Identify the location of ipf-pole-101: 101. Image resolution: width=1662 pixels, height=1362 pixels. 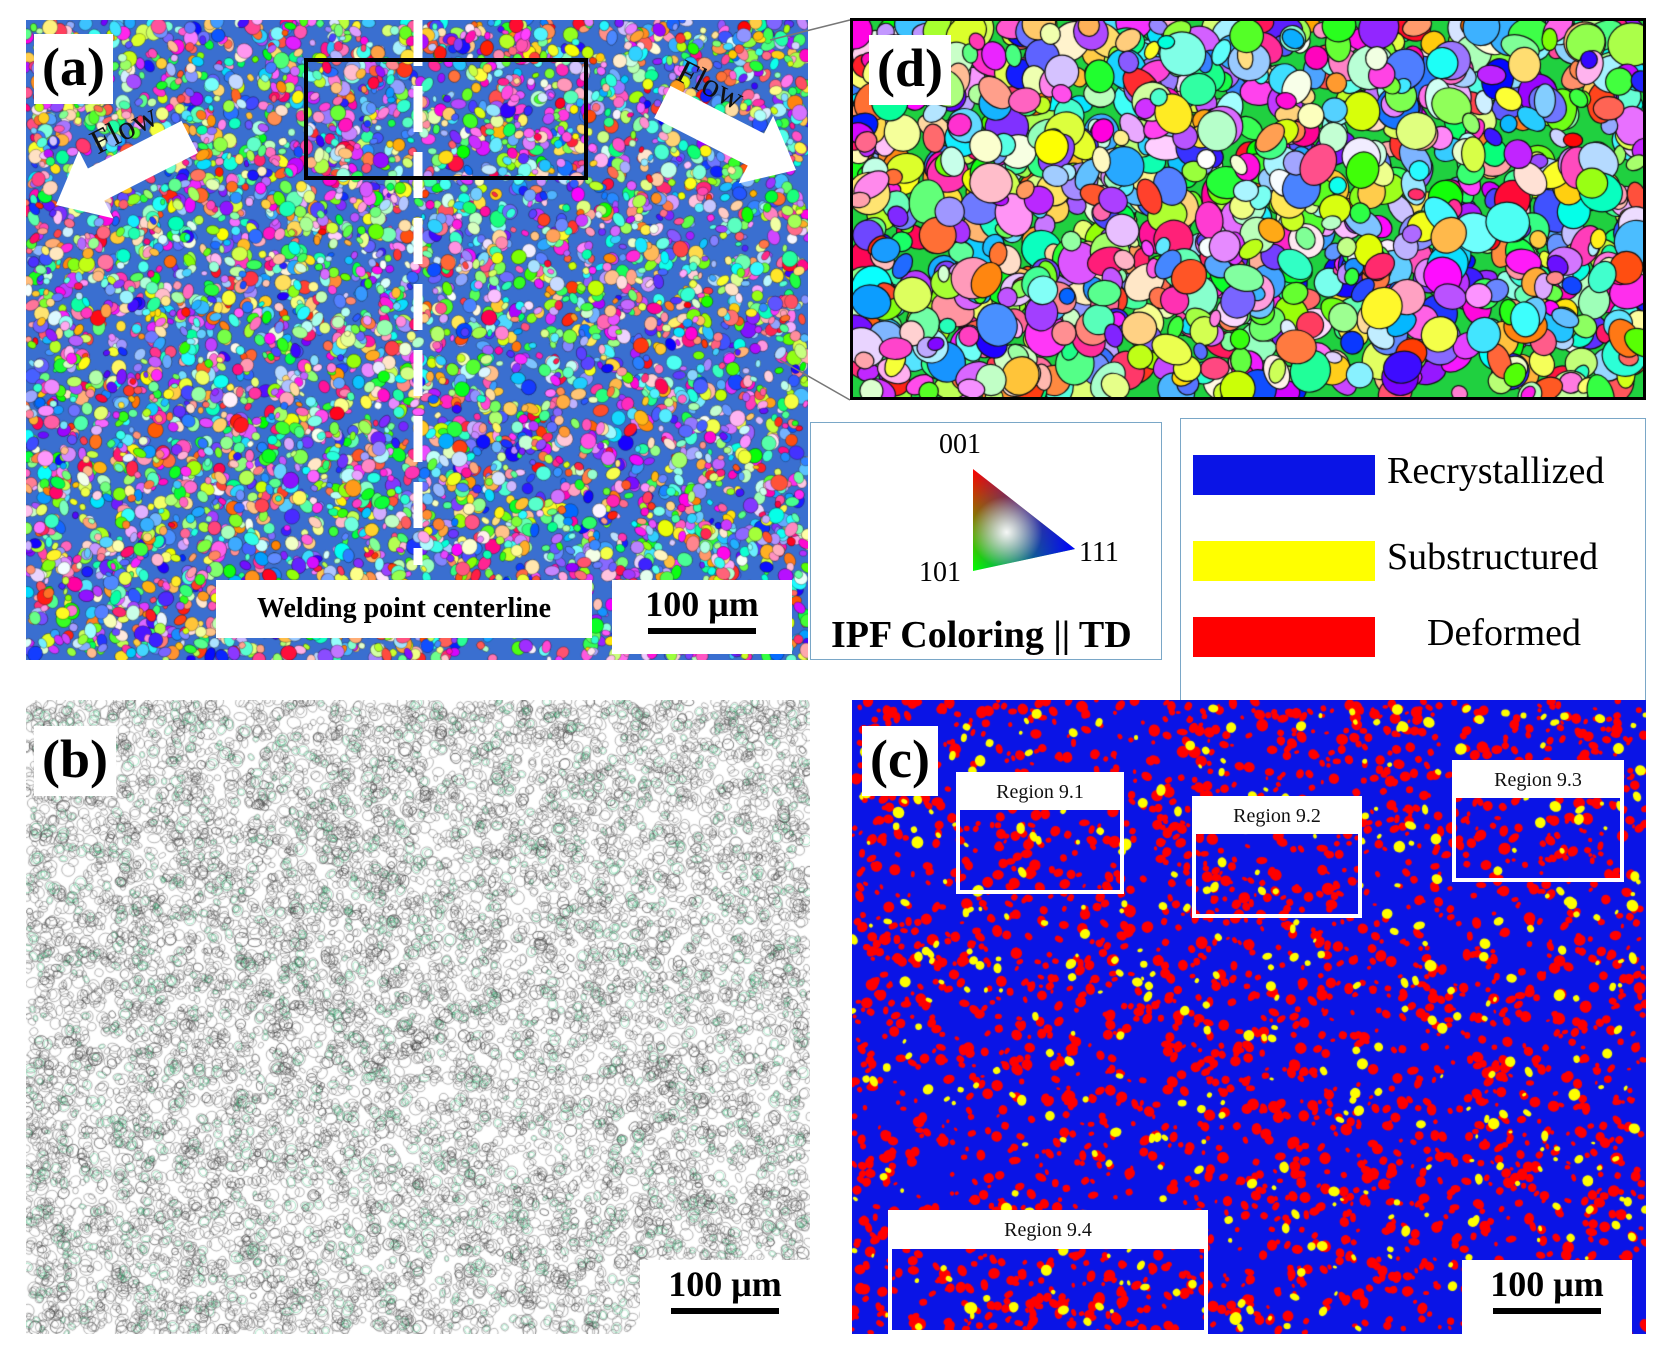
(940, 572).